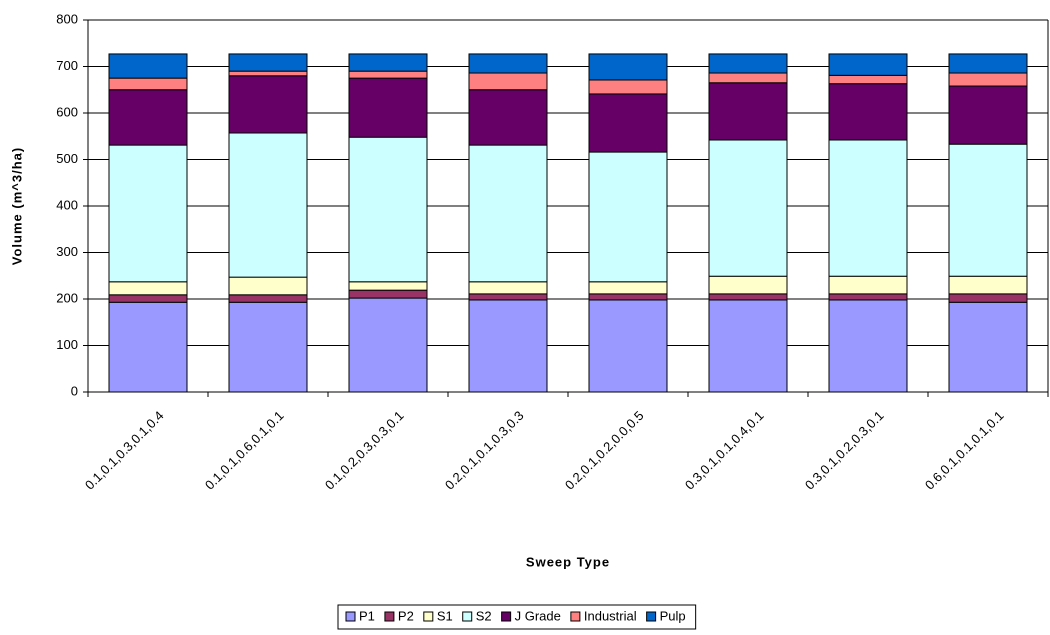  I want to click on y-tick-label: 800, so click(67, 18).